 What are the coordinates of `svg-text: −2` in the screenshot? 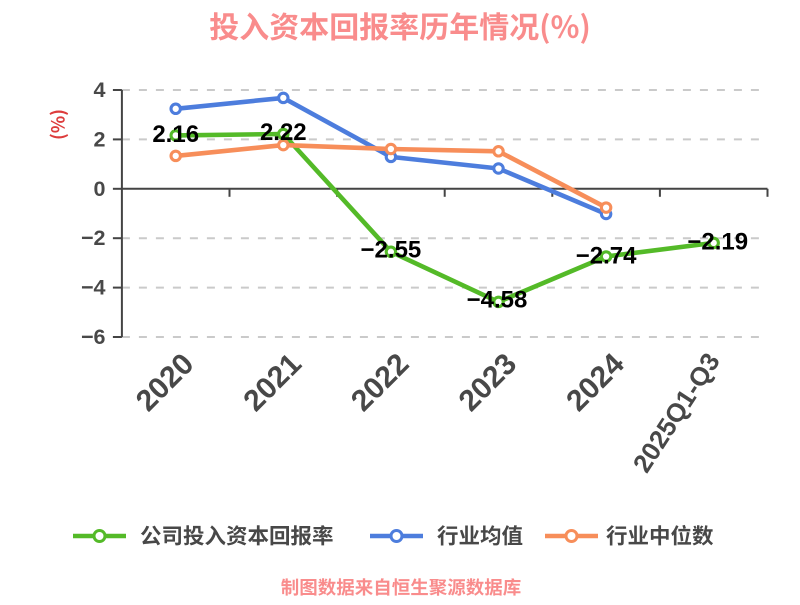 It's located at (93, 238).